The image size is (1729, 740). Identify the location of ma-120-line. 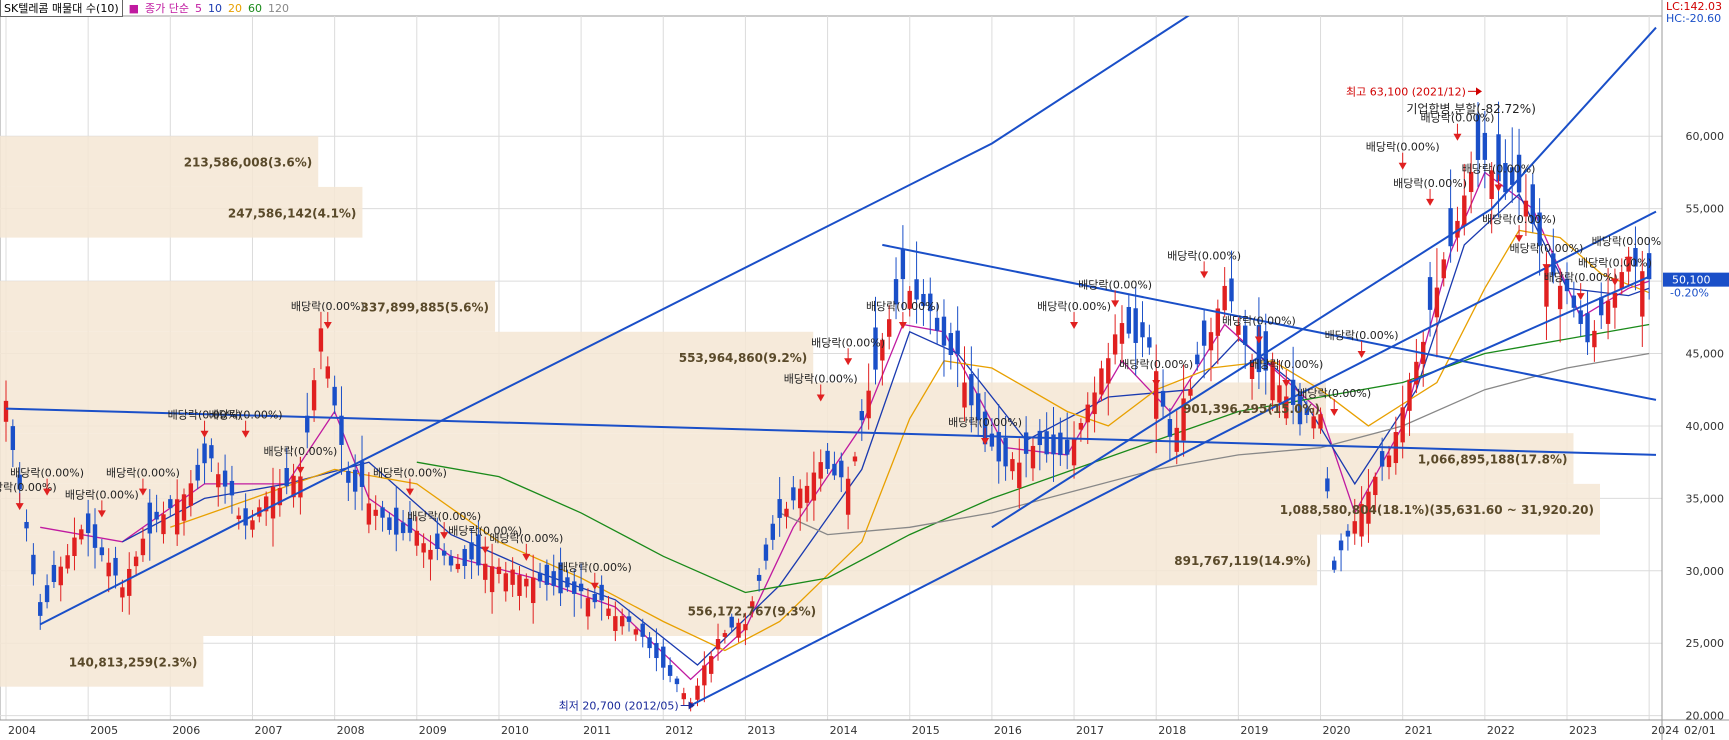
(1214, 444).